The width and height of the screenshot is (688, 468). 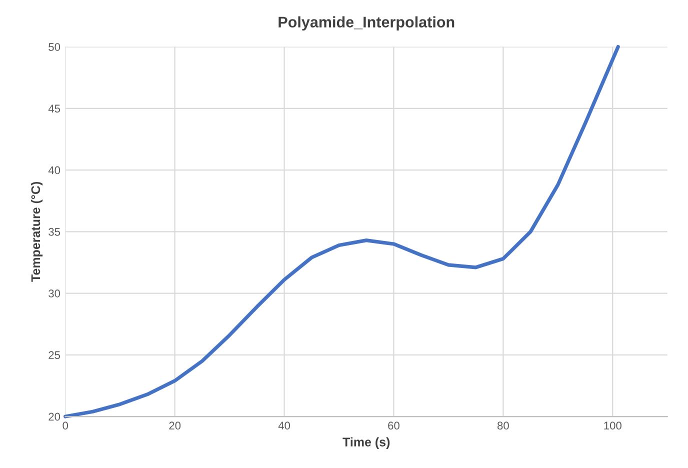 I want to click on y-tick-label: 35, so click(x=54, y=232).